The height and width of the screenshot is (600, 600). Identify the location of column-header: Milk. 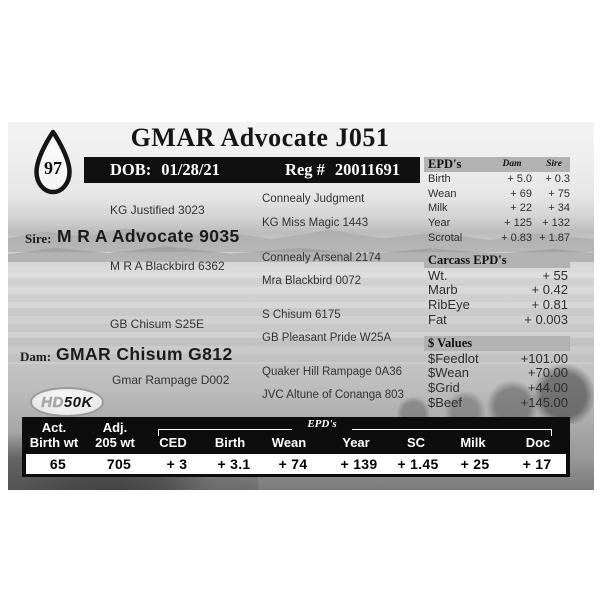
(473, 443).